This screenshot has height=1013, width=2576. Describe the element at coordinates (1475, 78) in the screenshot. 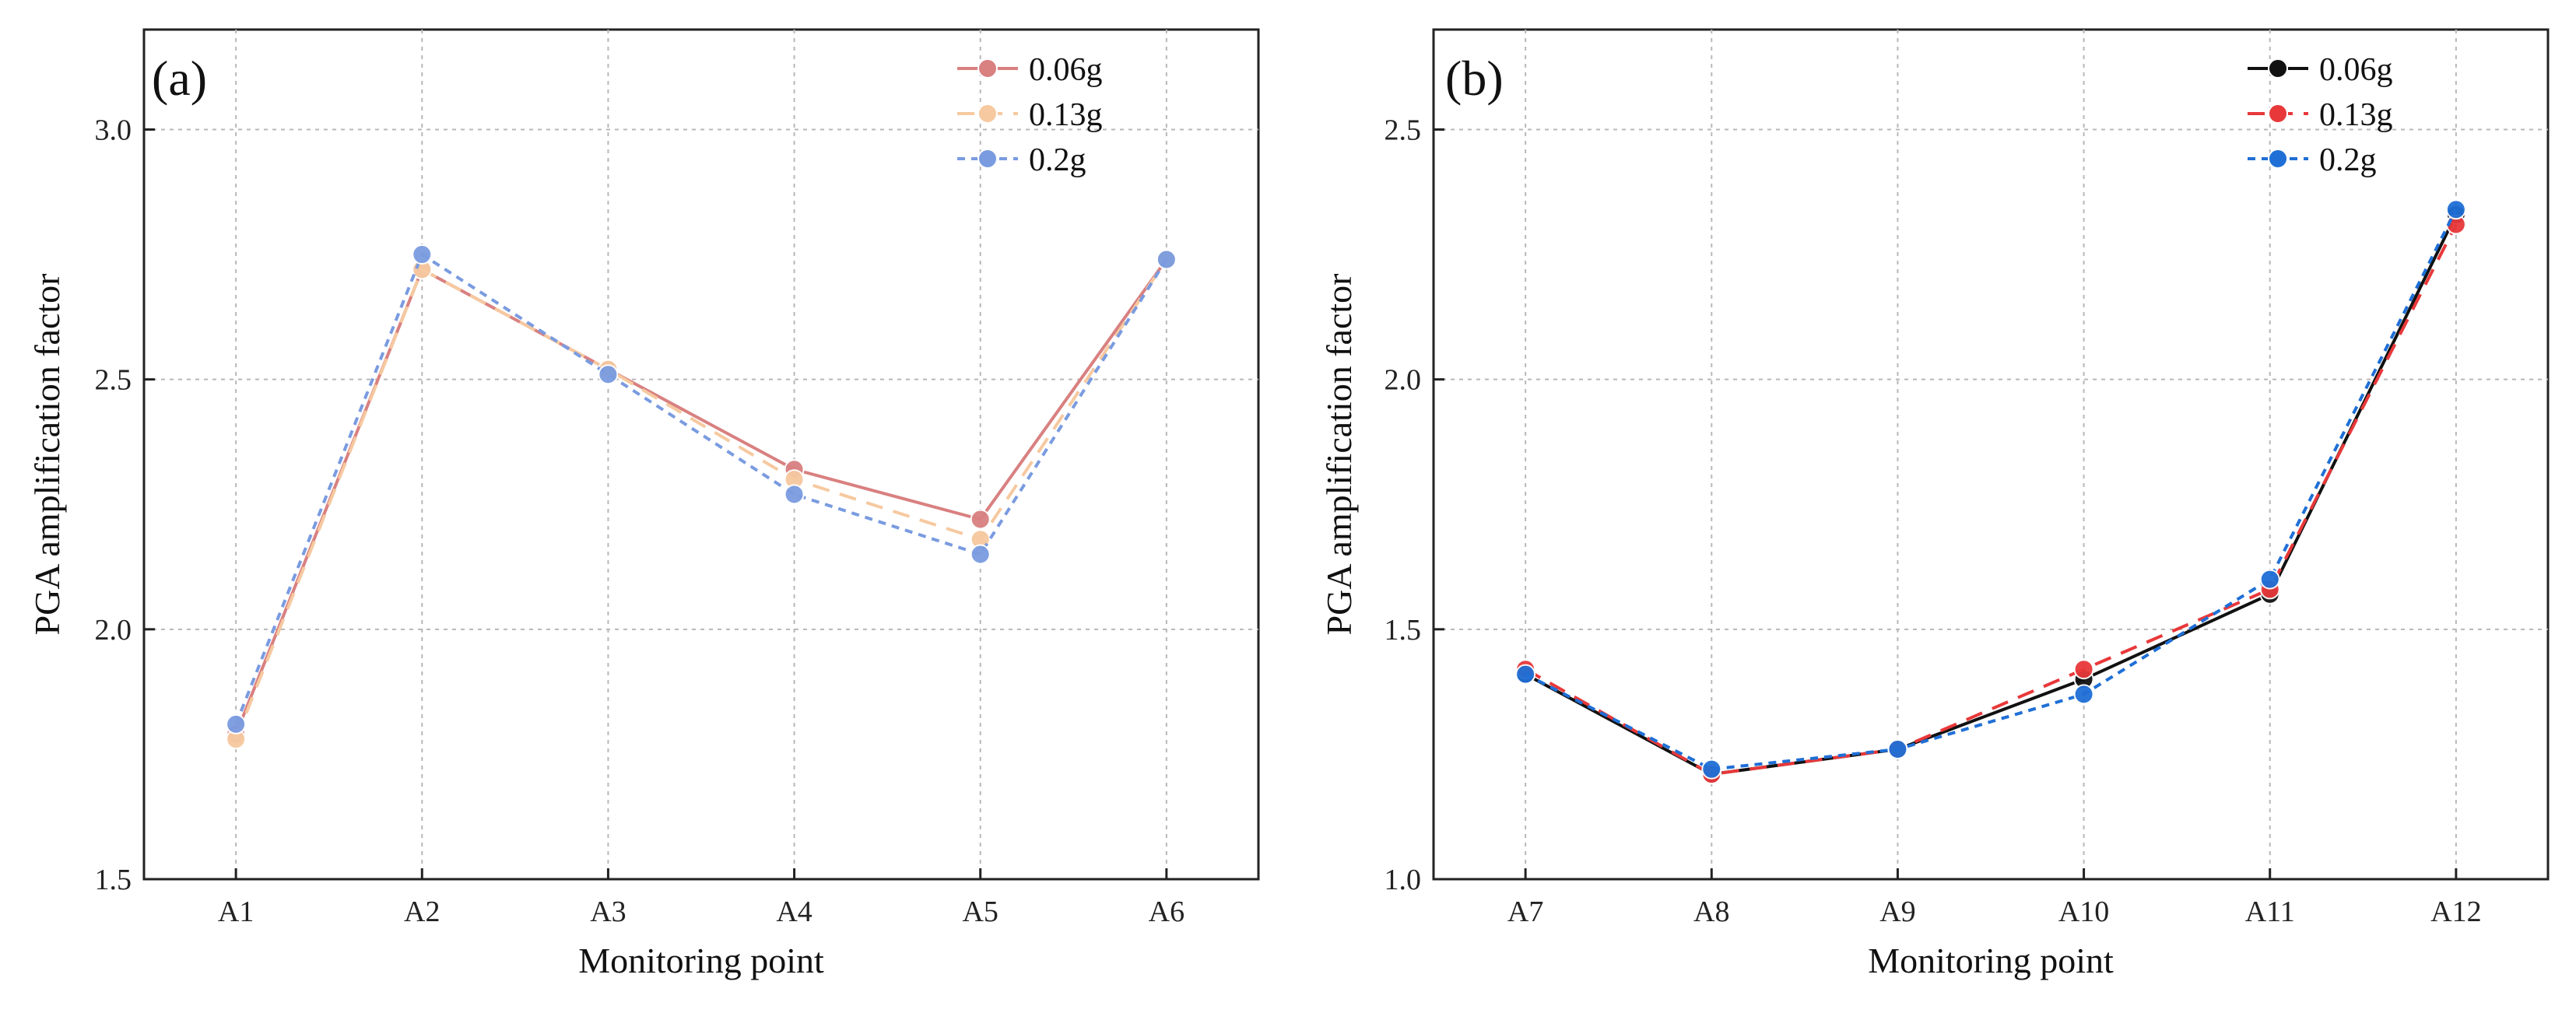

I see `panel-label-b: (b)` at that location.